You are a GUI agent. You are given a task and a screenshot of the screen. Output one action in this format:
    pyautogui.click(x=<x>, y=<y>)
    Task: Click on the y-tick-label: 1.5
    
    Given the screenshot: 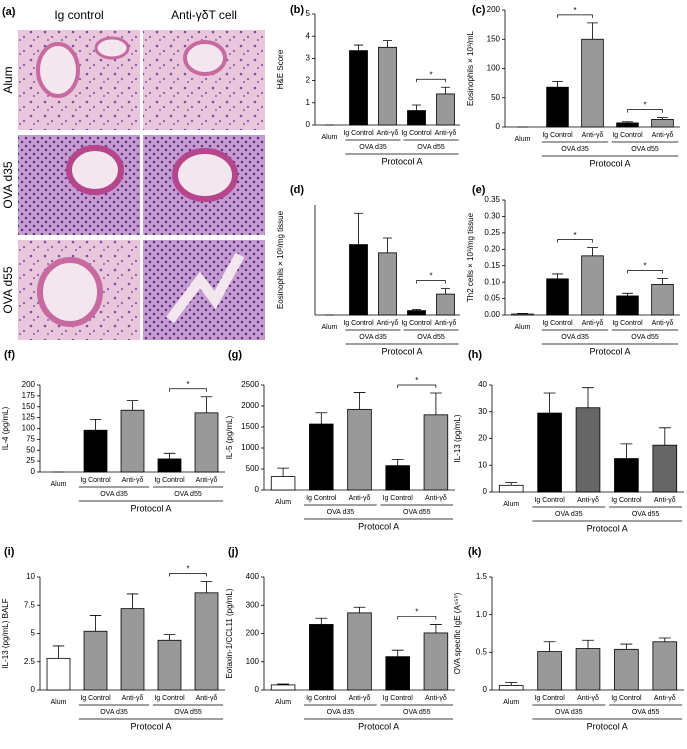 What is the action you would take?
    pyautogui.click(x=482, y=576)
    